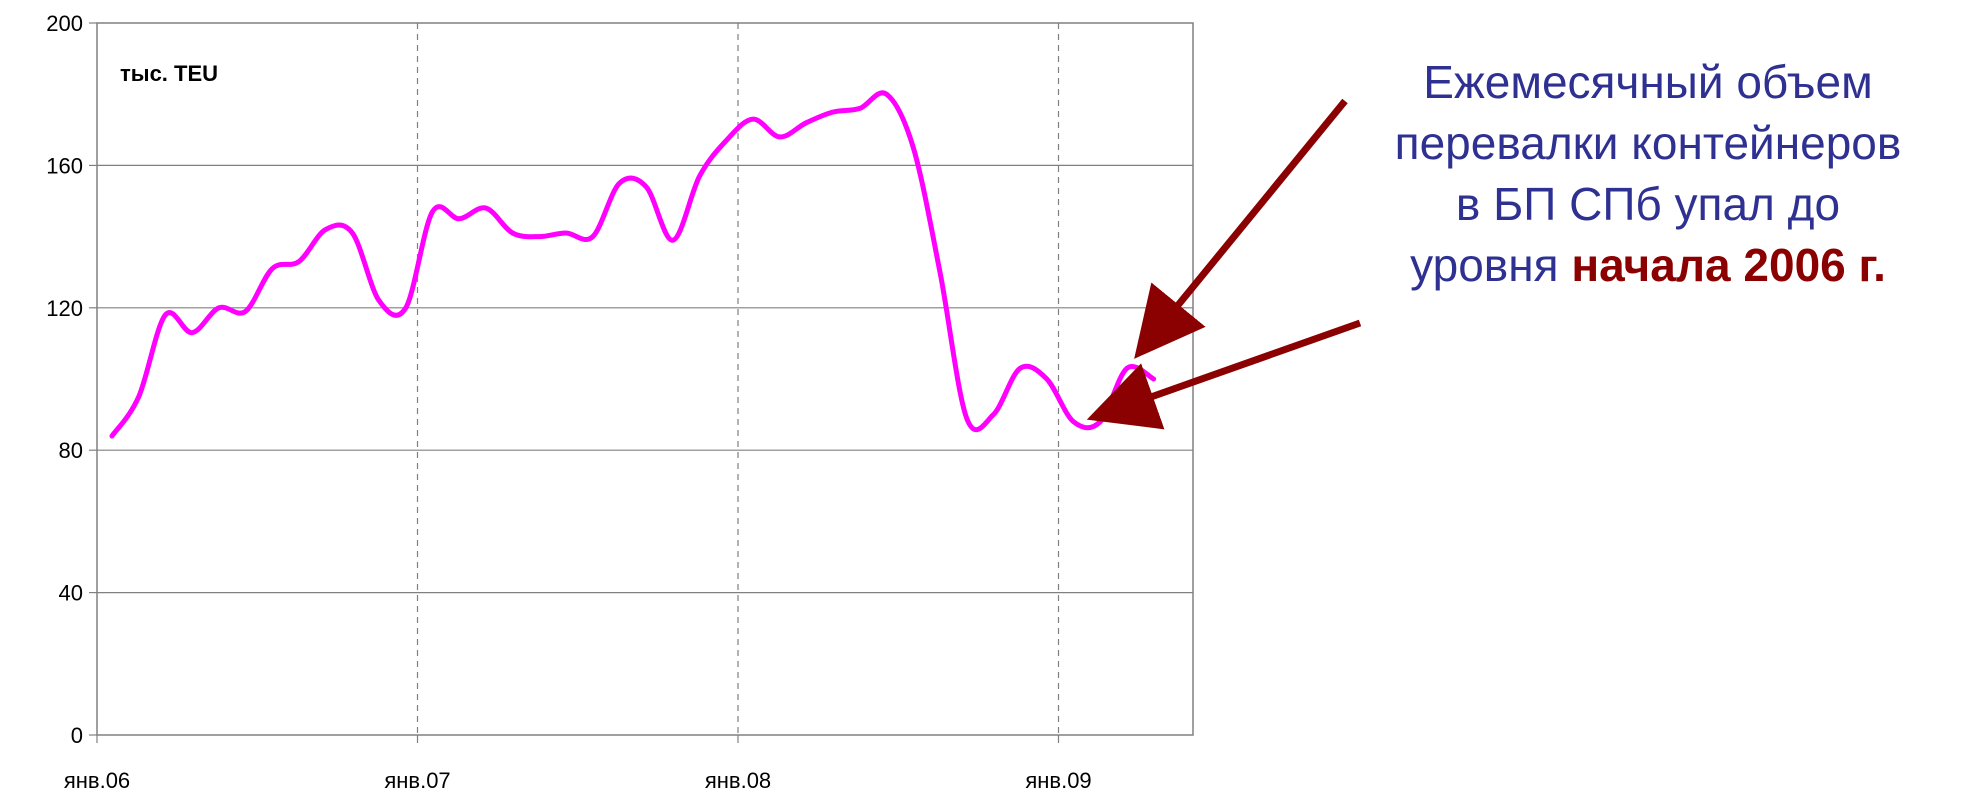 The width and height of the screenshot is (1986, 795). I want to click on y-tick-label: 200, so click(64, 23).